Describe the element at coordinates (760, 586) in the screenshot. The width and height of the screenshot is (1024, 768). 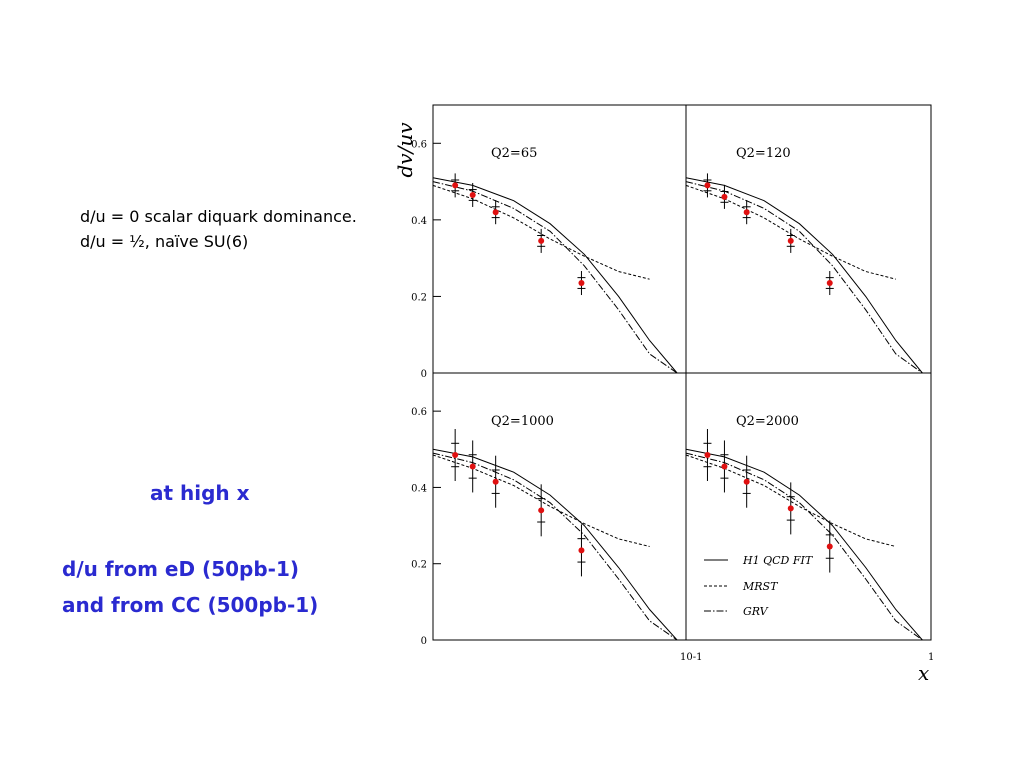
I see `legend-label: MRST` at that location.